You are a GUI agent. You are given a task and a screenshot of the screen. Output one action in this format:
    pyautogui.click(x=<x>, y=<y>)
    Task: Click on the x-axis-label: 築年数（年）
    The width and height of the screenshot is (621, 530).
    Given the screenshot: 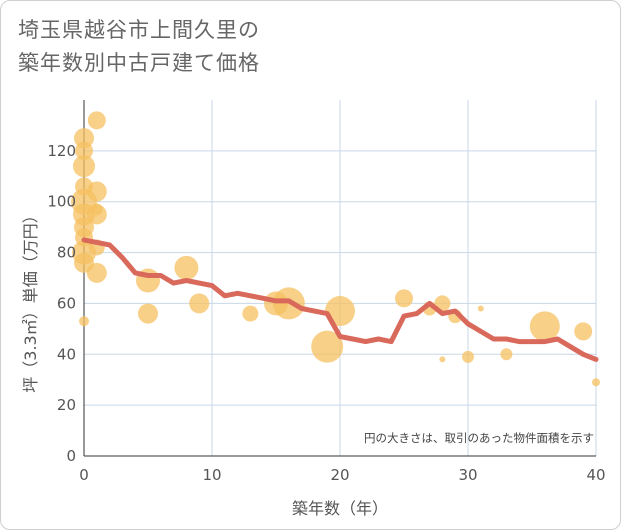 What is the action you would take?
    pyautogui.click(x=340, y=508)
    